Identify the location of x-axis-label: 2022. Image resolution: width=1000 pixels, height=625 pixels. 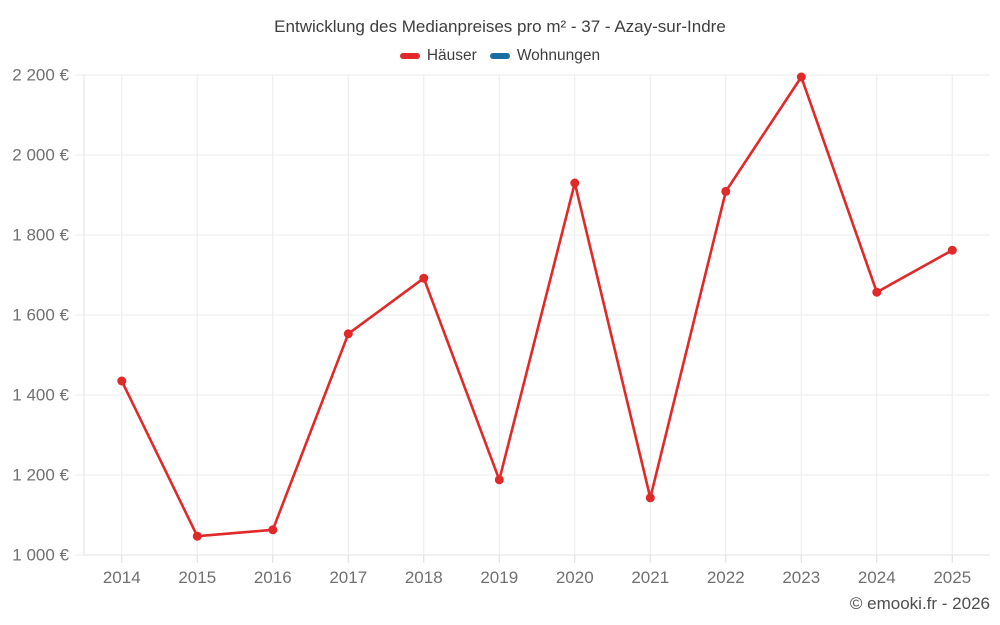
(726, 577).